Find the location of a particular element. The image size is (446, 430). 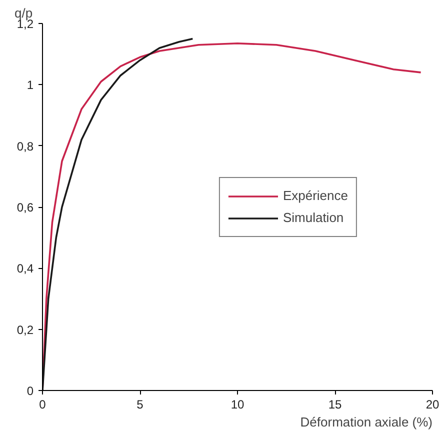

legend-label: Expérience is located at coordinates (315, 195).